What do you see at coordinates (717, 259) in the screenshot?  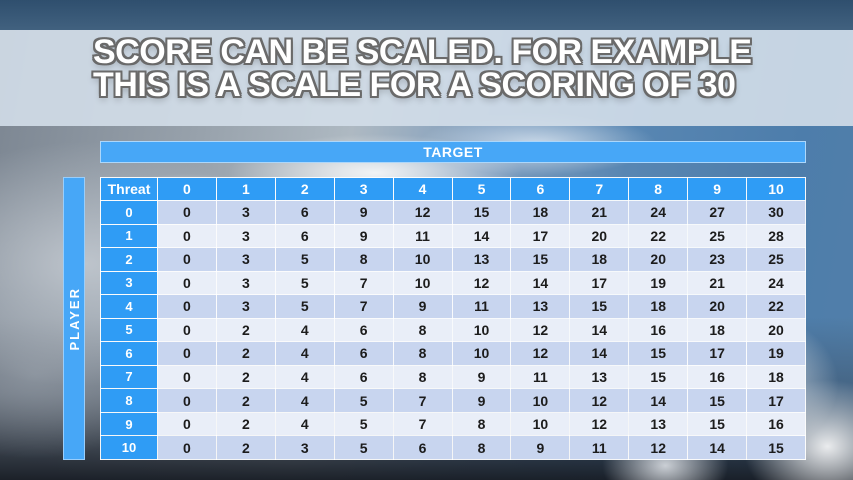 I see `score-cell: 23` at bounding box center [717, 259].